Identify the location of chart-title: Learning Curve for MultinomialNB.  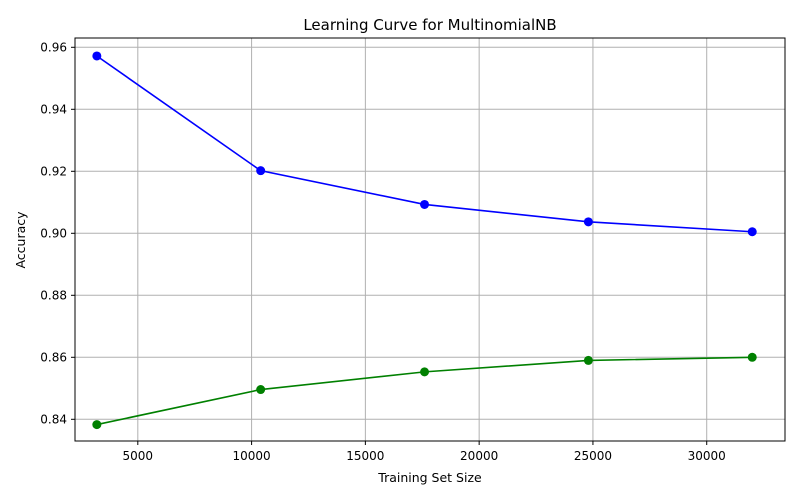
(429, 25).